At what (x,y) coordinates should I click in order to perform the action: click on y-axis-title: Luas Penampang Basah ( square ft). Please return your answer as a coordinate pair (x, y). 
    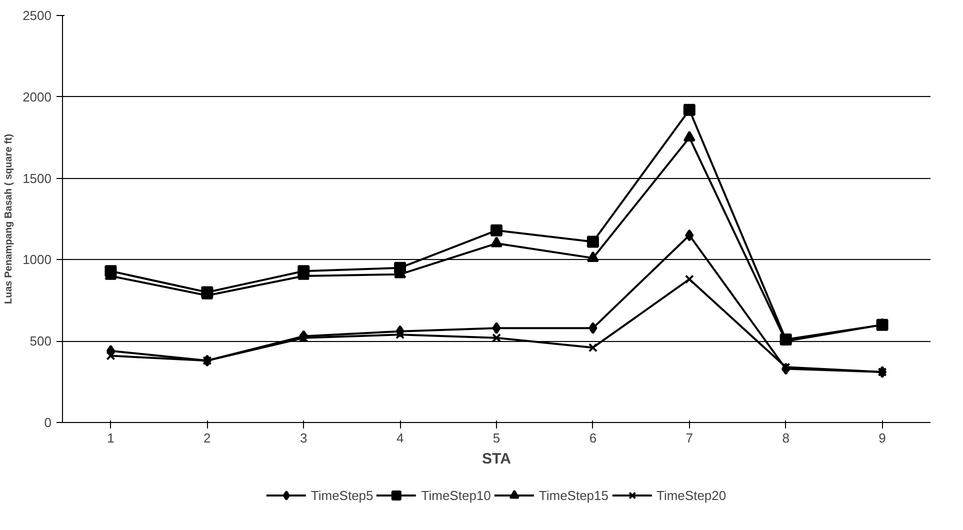
    Looking at the image, I should click on (9, 219).